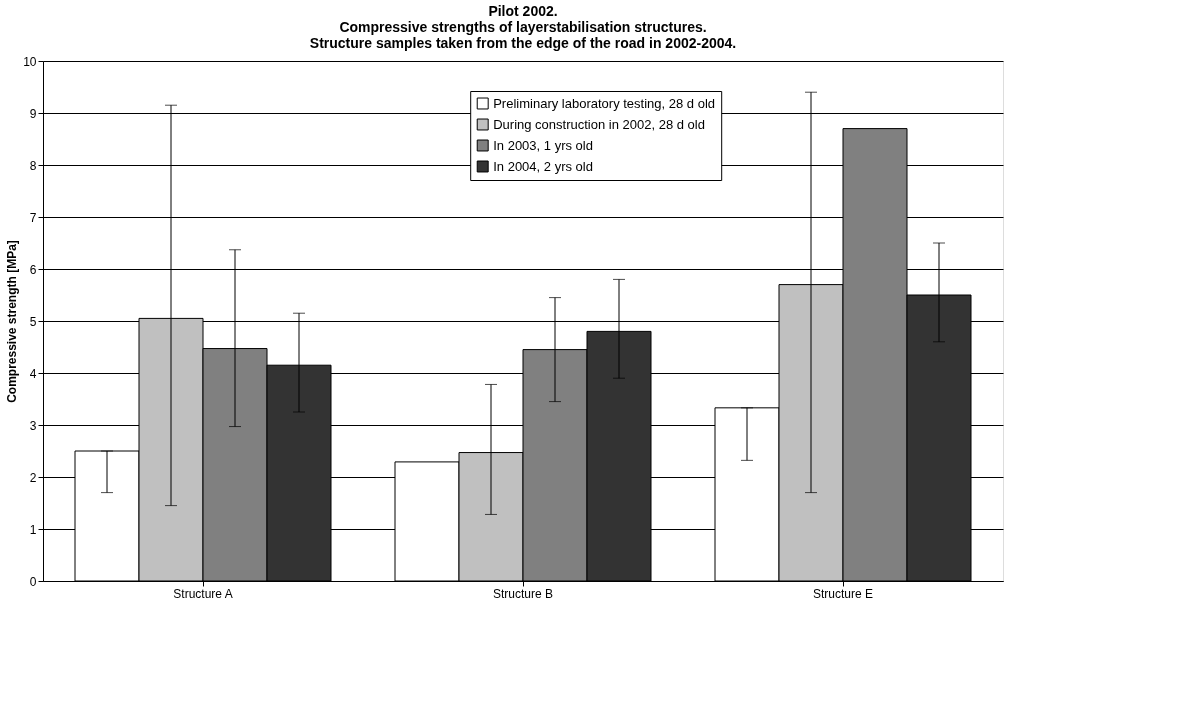  What do you see at coordinates (33, 425) in the screenshot?
I see `y-tick-label: 3` at bounding box center [33, 425].